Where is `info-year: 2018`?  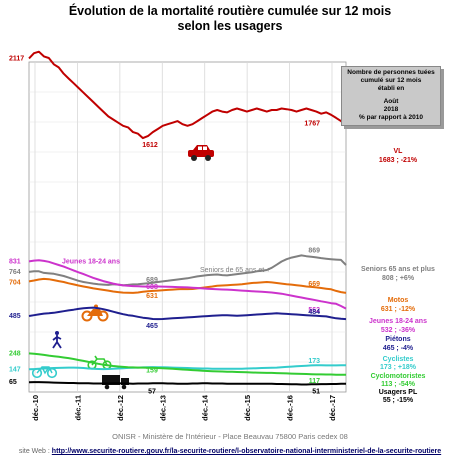
info-year: 2018 is located at coordinates (391, 109).